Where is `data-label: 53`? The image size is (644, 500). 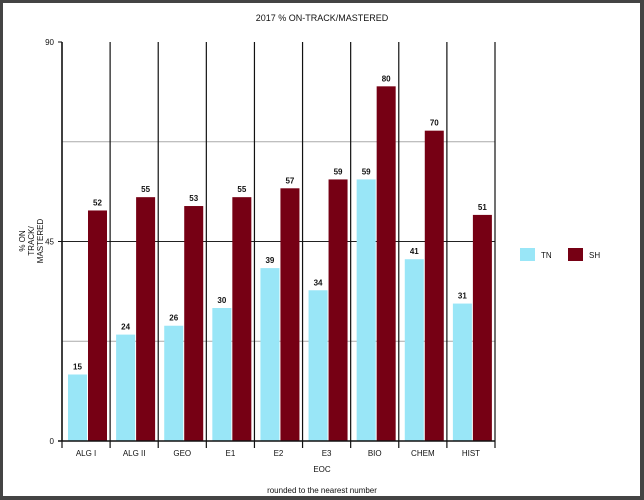
data-label: 53 is located at coordinates (193, 198).